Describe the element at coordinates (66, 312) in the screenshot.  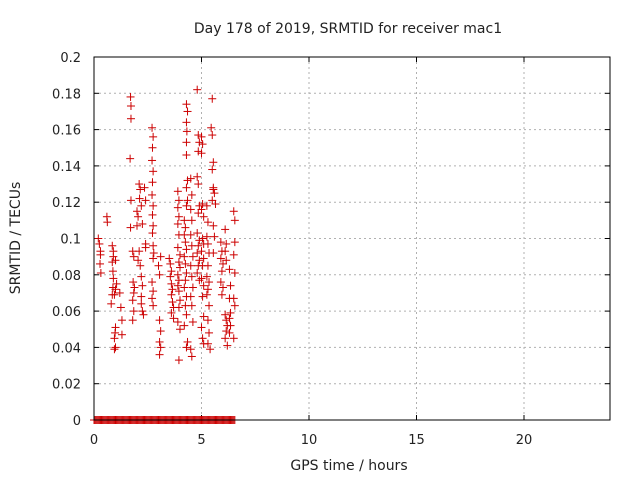
I see `y-tick-label: 0.06` at that location.